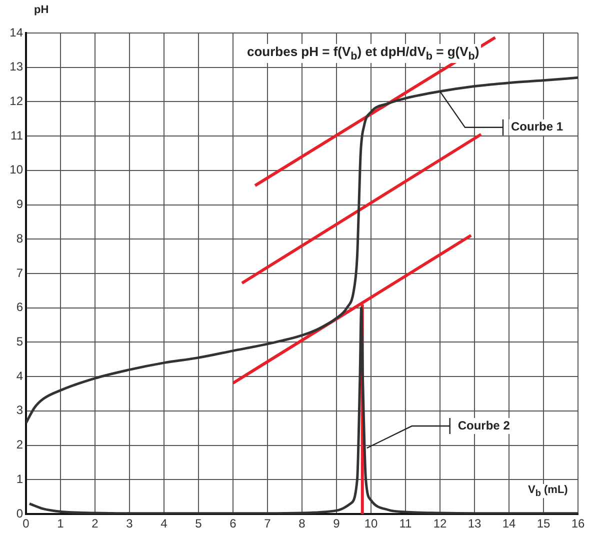  Describe the element at coordinates (20, 307) in the screenshot. I see `y-tick-label: 6` at that location.